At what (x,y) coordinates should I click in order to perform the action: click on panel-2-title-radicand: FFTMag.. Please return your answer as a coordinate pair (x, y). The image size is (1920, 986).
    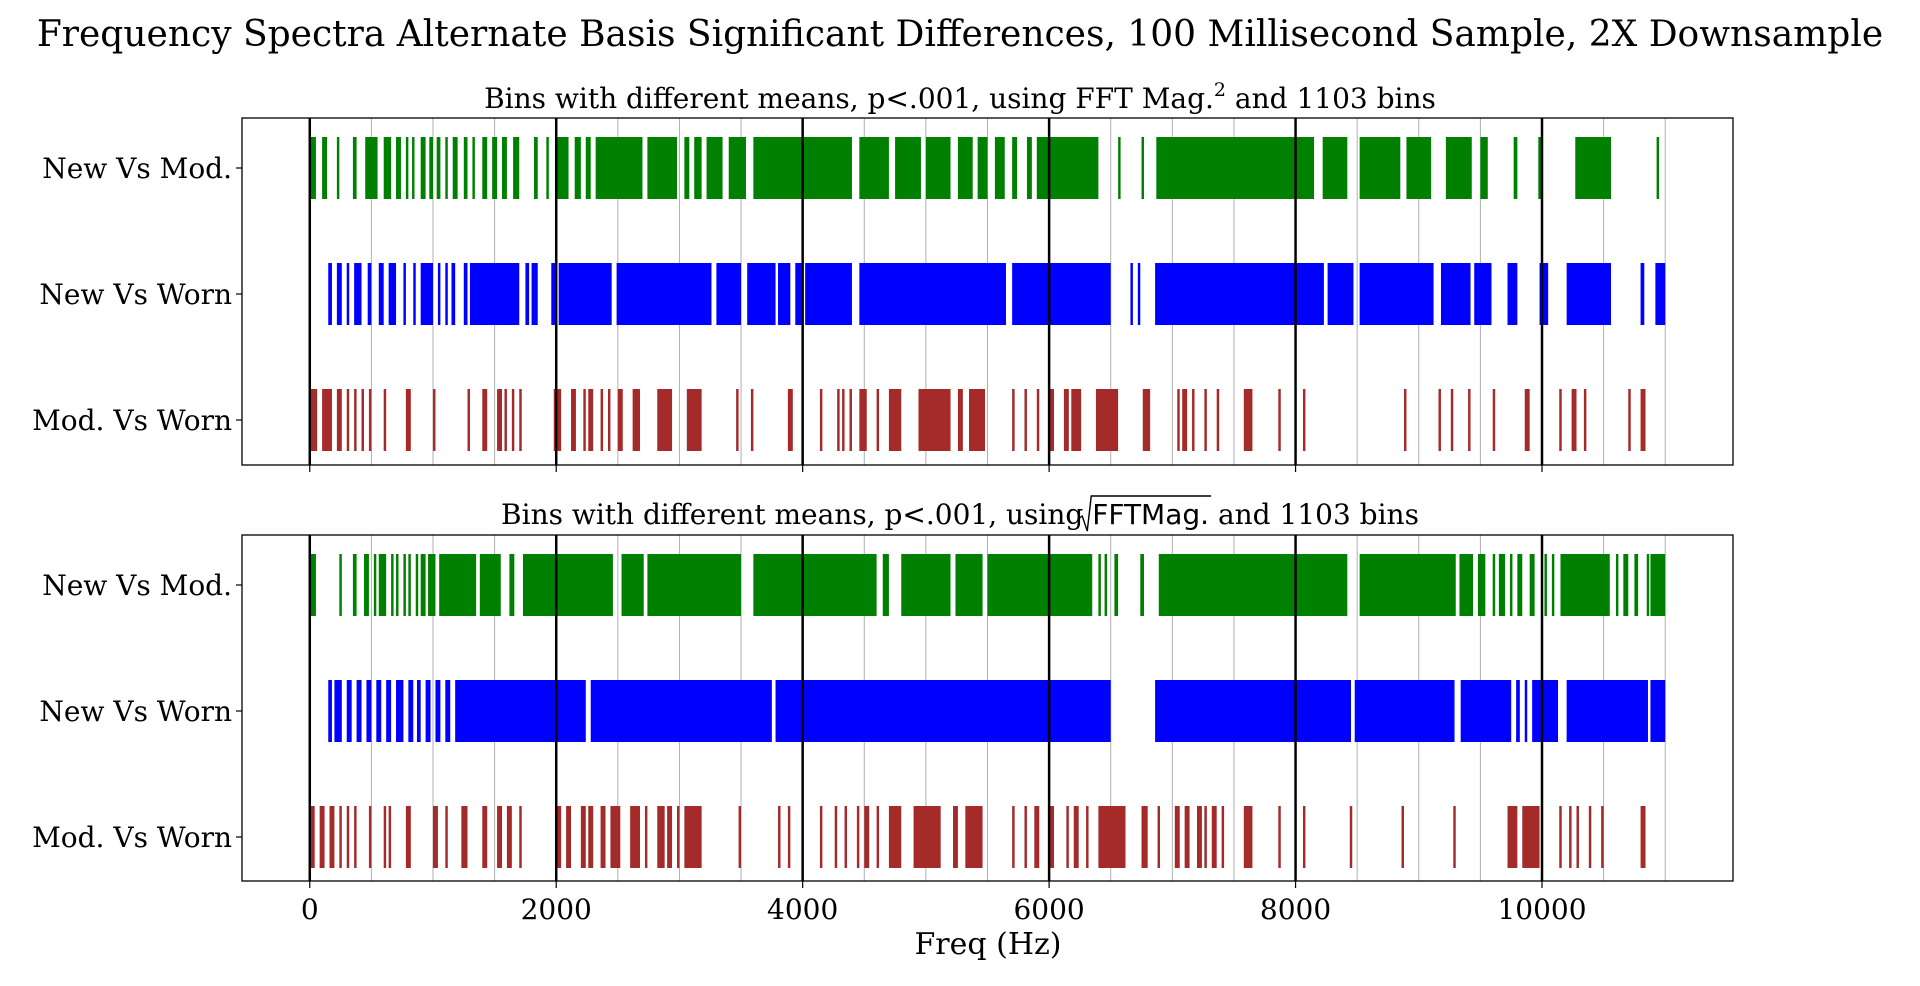
    Looking at the image, I should click on (1150, 514).